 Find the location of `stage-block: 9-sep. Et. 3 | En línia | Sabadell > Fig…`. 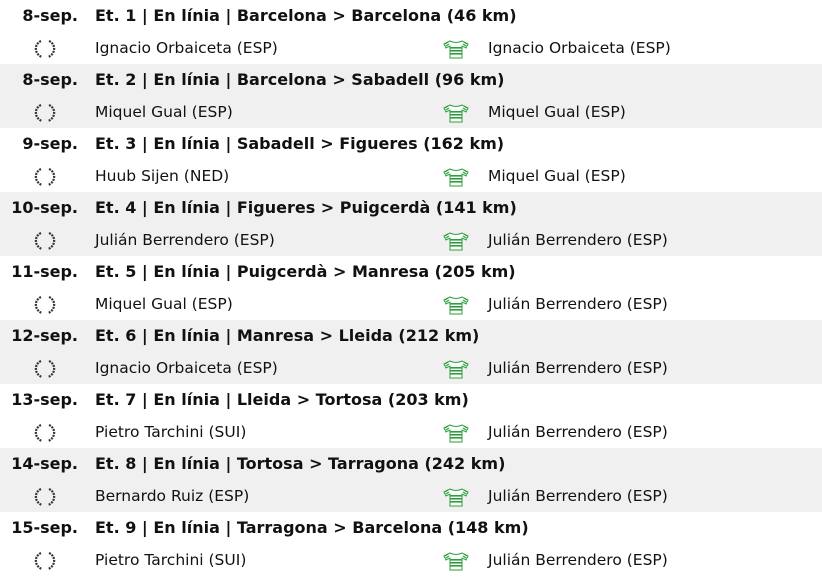

stage-block: 9-sep. Et. 3 | En línia | Sabadell > Fig… is located at coordinates (411, 160).